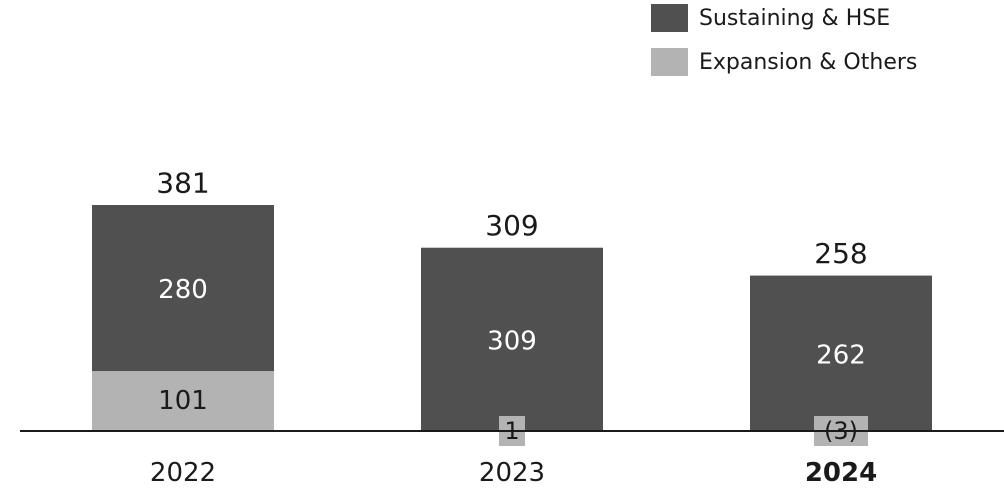 Image resolution: width=1004 pixels, height=490 pixels. Describe the element at coordinates (669, 18) in the screenshot. I see `legend-swatch-sustaining` at that location.